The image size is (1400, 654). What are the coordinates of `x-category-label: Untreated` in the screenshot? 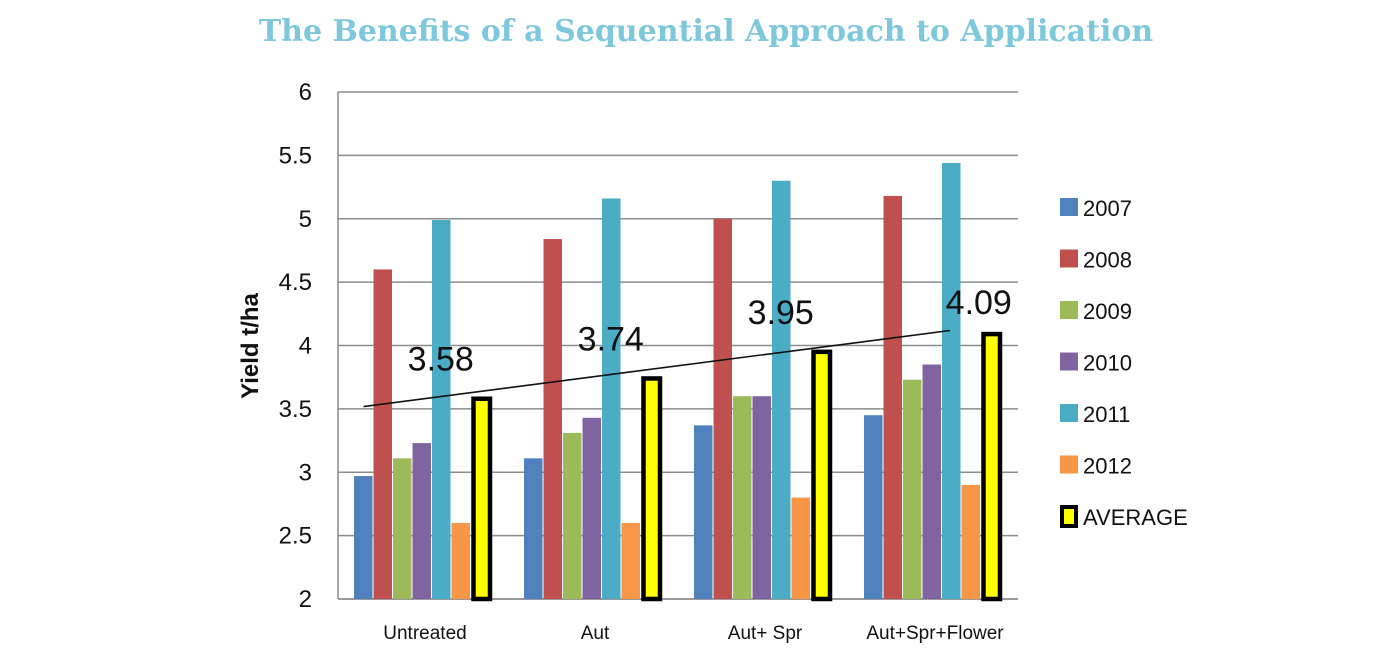 It's located at (424, 633).